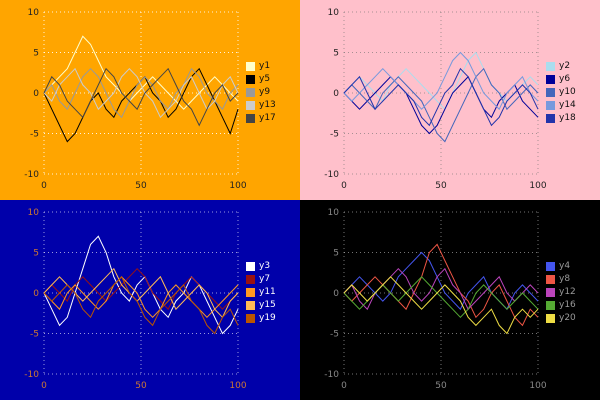  What do you see at coordinates (267, 292) in the screenshot?
I see `legend-label: y11` at bounding box center [267, 292].